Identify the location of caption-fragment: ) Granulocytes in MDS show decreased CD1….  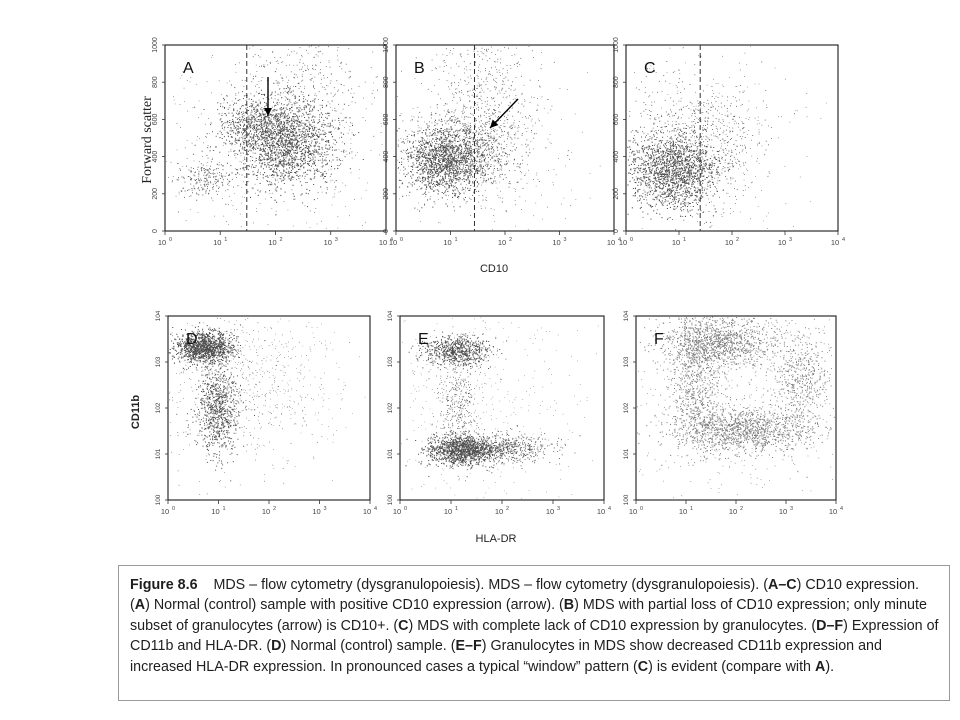
(506, 656).